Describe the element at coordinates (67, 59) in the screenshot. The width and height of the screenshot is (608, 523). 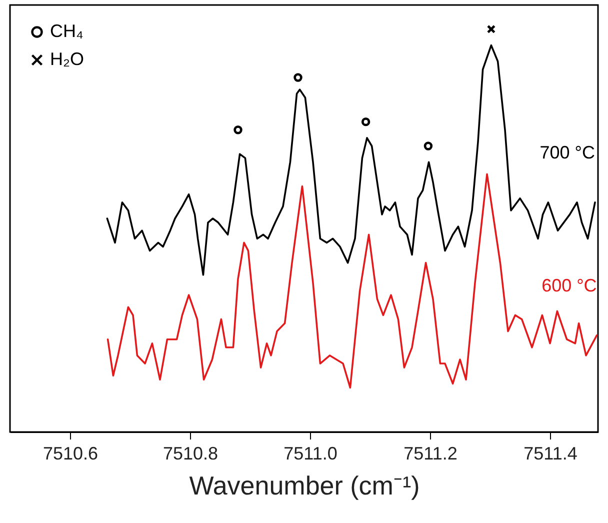
I see `legend-label: H₂O` at that location.